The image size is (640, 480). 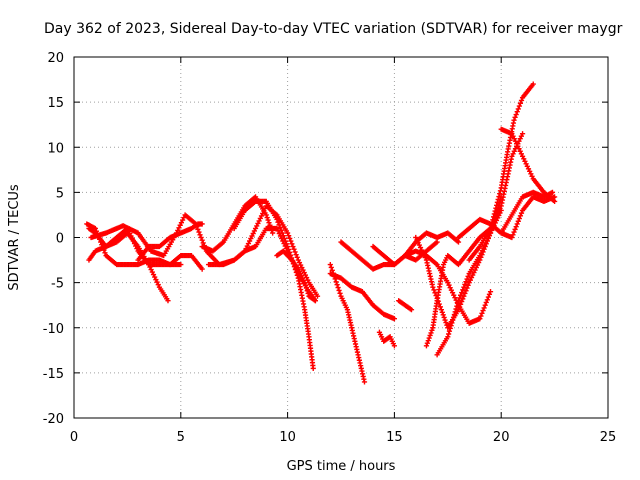 What do you see at coordinates (273, 284) in the screenshot?
I see `series-sat-h` at bounding box center [273, 284].